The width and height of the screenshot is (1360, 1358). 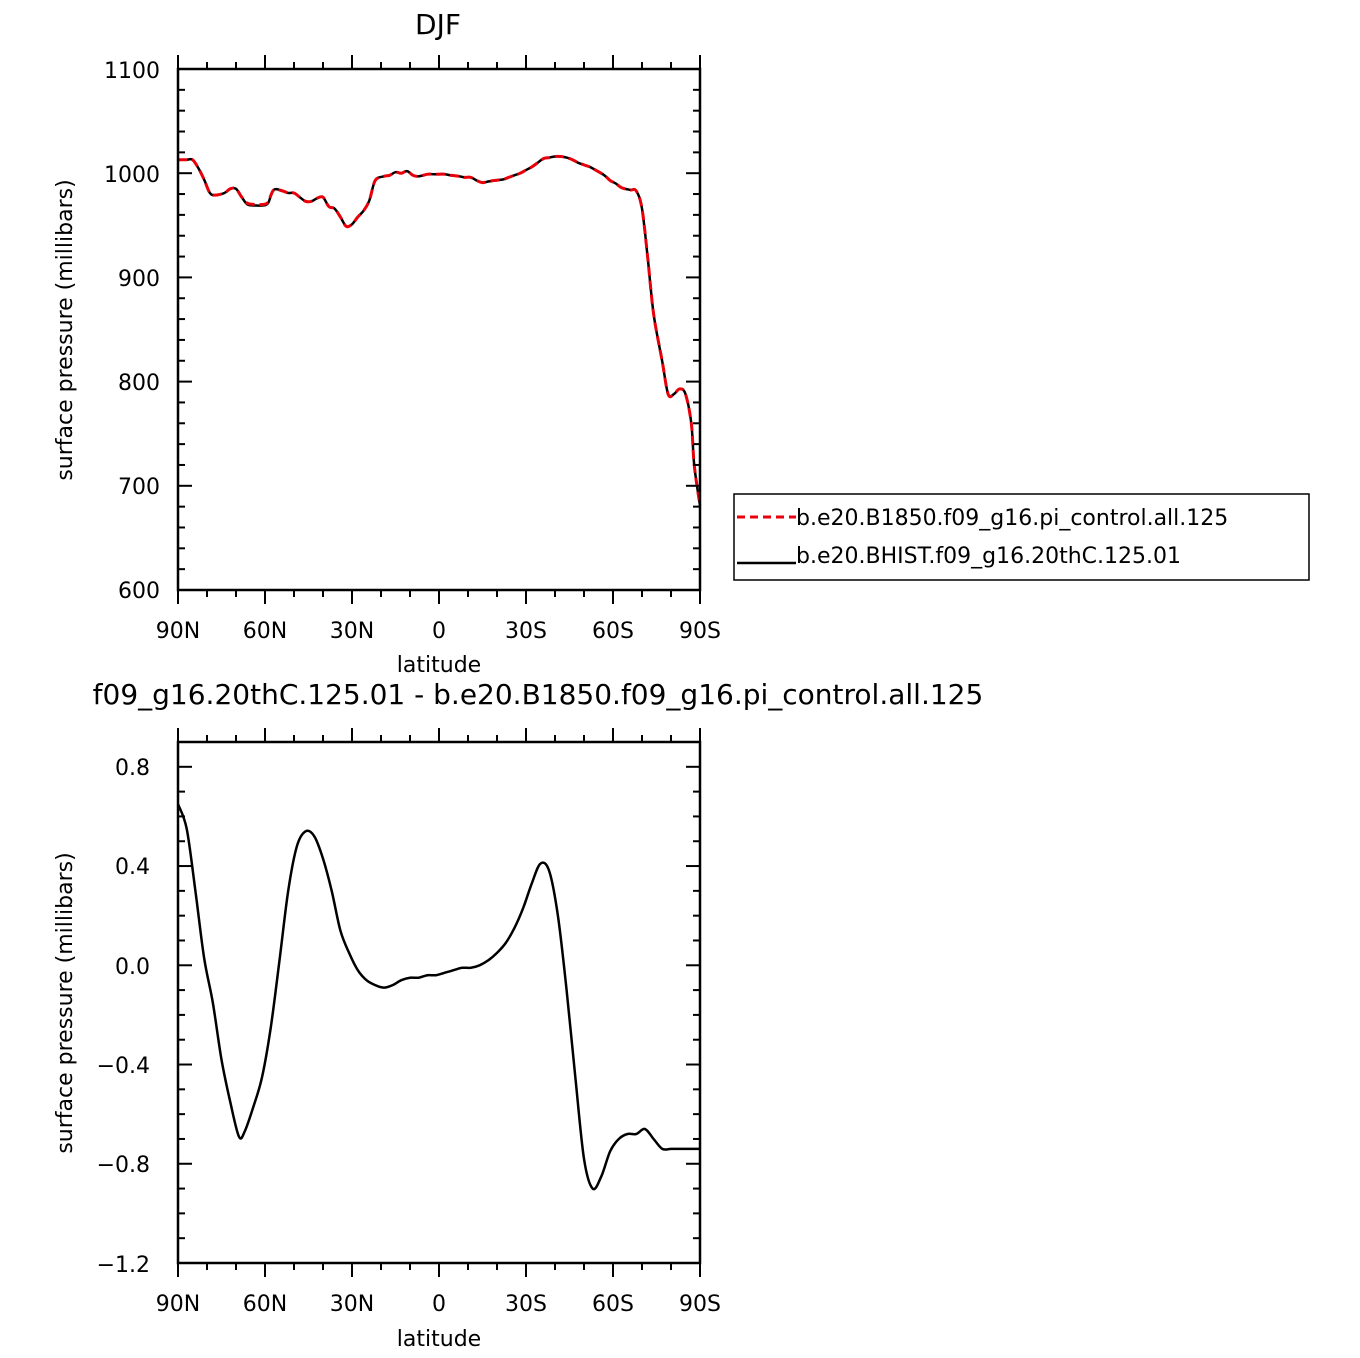 I want to click on legend-label-hist: b.e20.BHIST.f09_g16.20thC.125.01, so click(x=988, y=556).